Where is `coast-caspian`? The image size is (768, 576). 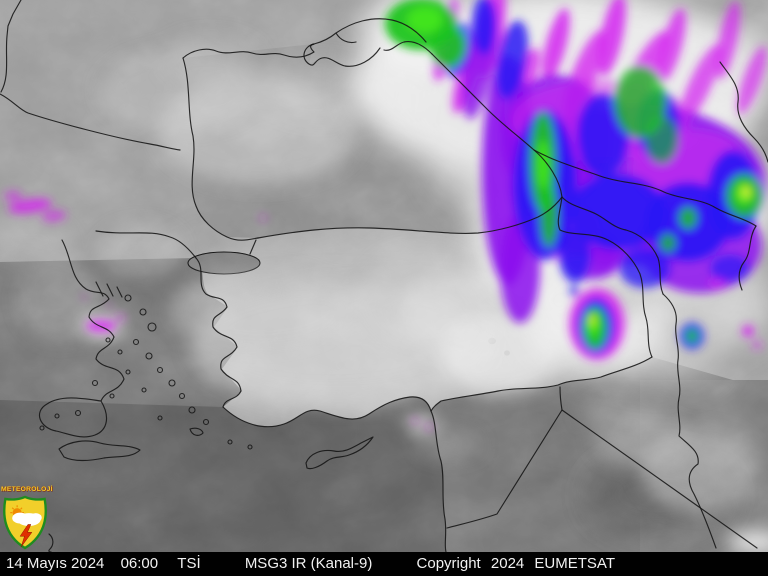
coast-caspian is located at coordinates (743, 112).